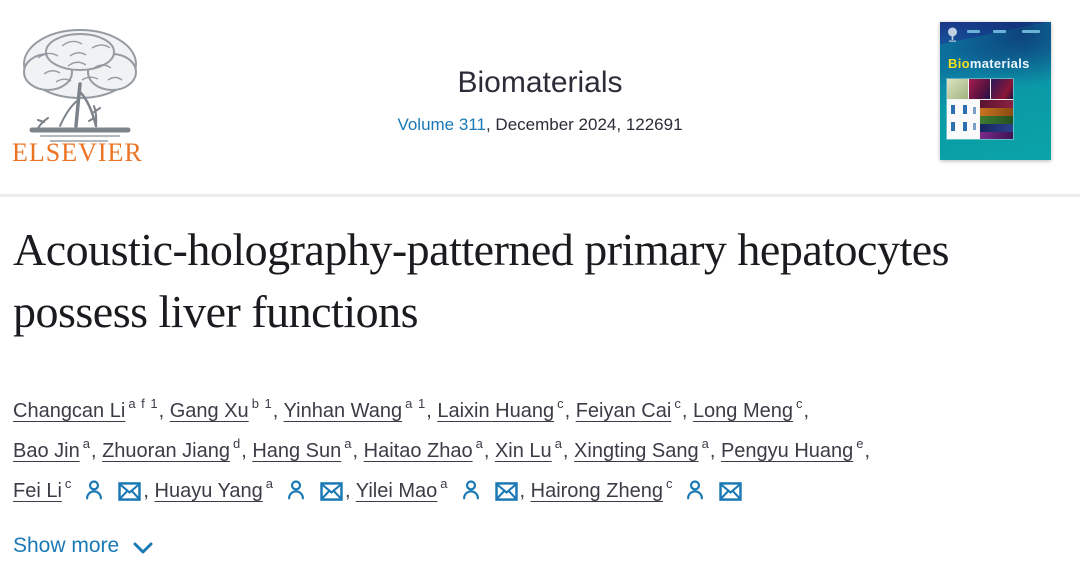 This screenshot has width=1080, height=585. I want to click on author-superscript: d, so click(237, 443).